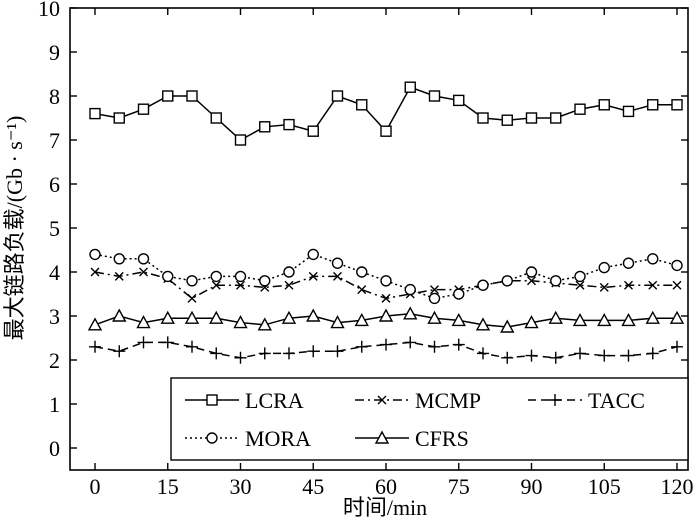  Describe the element at coordinates (418, 400) in the screenshot. I see `legend-item-mcmp: MCMP` at that location.